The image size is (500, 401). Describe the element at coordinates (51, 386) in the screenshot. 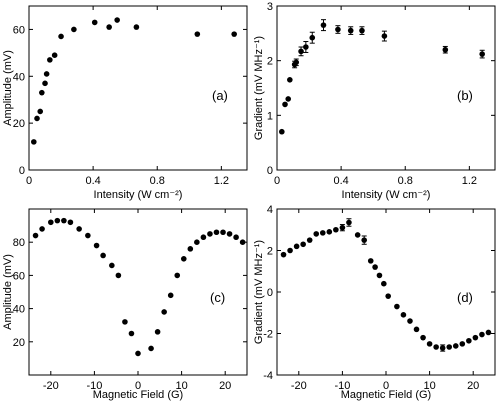

I see `x-tick-label: -20` at that location.